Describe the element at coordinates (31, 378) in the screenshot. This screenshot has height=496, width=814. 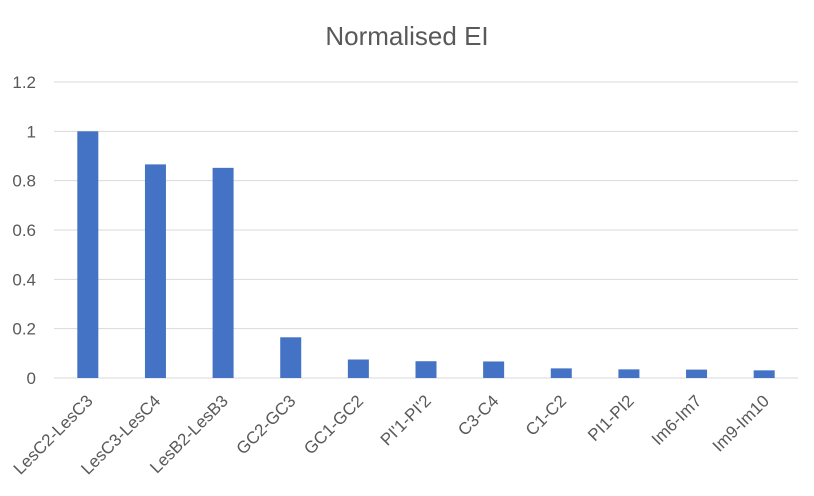
I see `y-tick-label: 0` at that location.